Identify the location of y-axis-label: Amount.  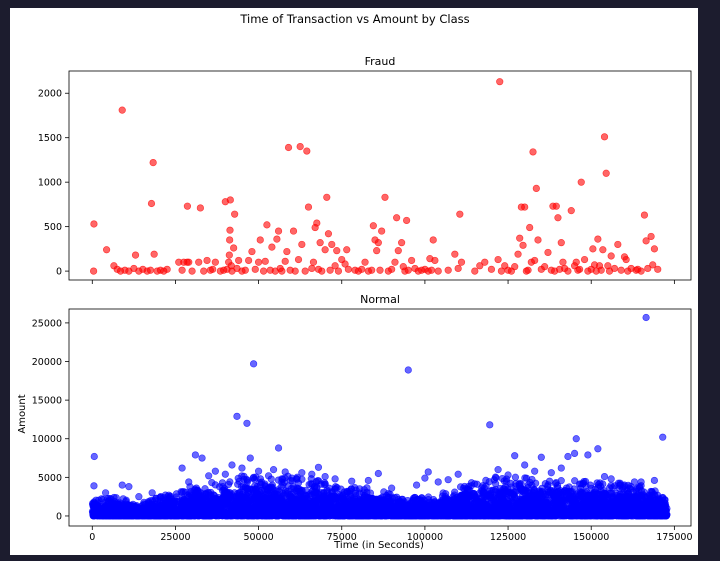
(22, 413).